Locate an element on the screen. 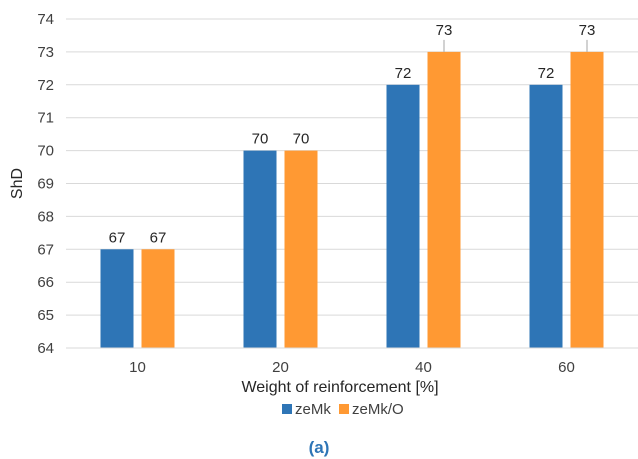  y-tick-label: 74 is located at coordinates (45, 19).